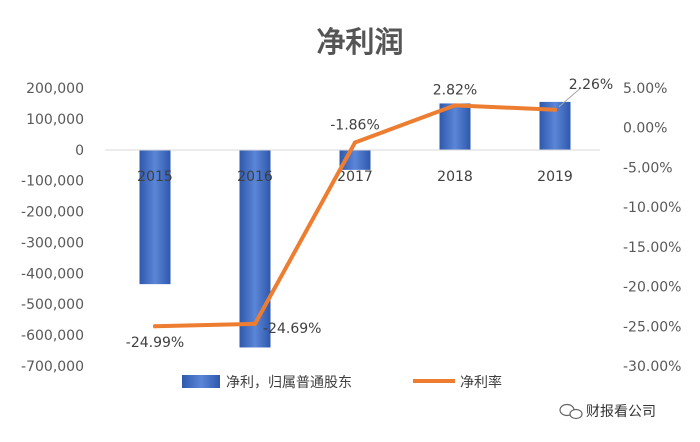  I want to click on legend: 净利，归属普通股东 净利率, so click(342, 382).